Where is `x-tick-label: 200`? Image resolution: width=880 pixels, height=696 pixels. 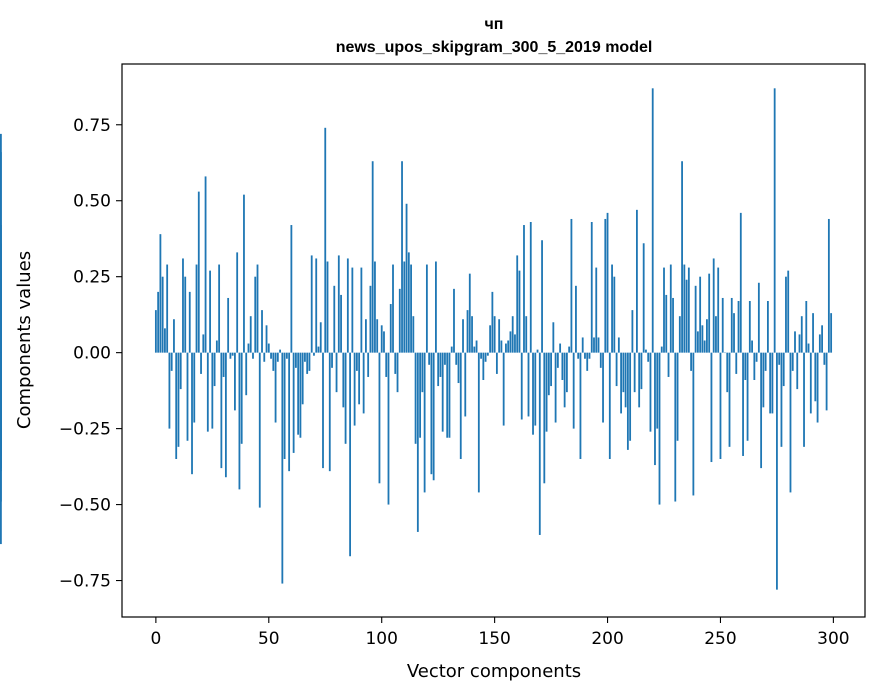 x-tick-label: 200 is located at coordinates (607, 639).